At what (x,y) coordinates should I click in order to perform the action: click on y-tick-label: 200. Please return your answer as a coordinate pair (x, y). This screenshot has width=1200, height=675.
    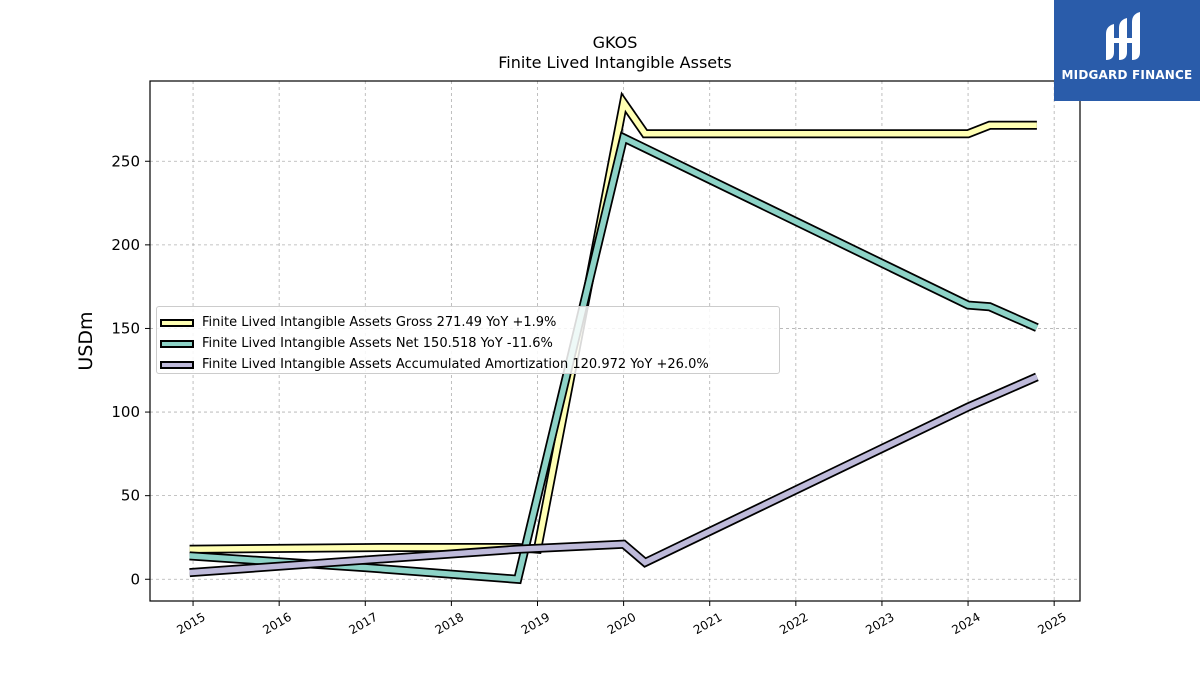
    Looking at the image, I should click on (125, 245).